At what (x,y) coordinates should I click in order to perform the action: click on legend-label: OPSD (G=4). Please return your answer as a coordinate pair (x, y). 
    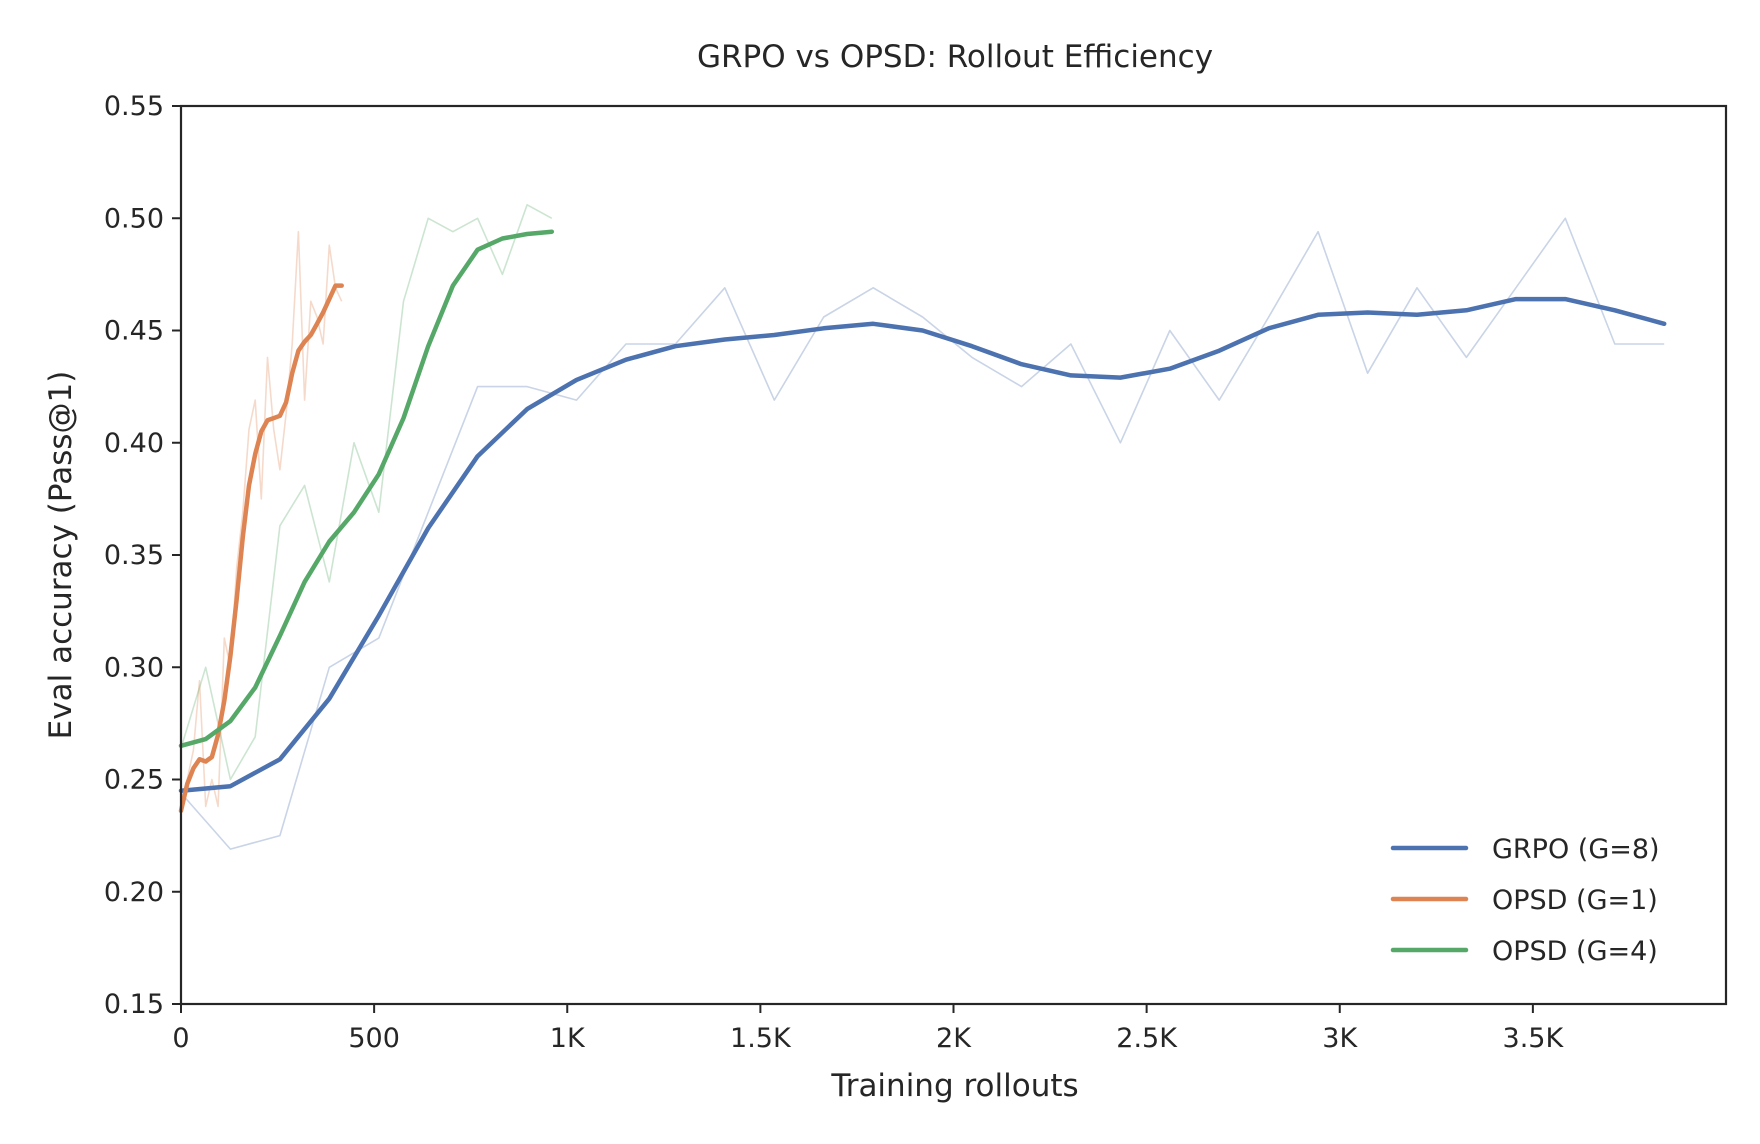
    Looking at the image, I should click on (1575, 951).